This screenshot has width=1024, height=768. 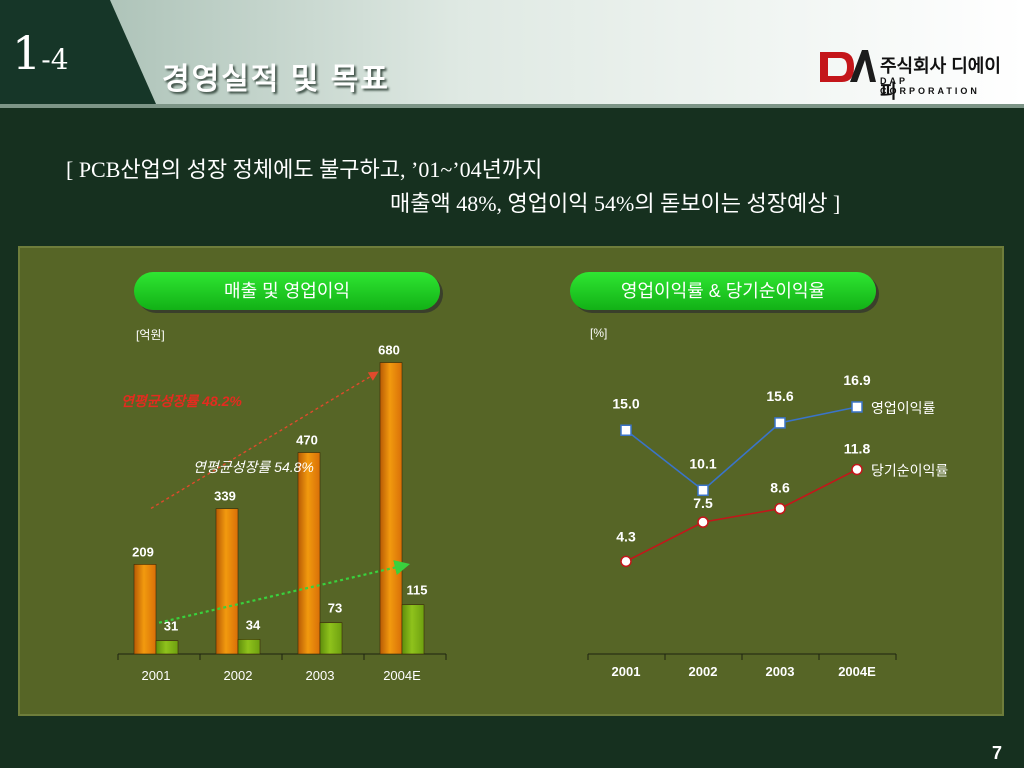 What do you see at coordinates (930, 86) in the screenshot?
I see `logo-subtext: DAP CORPORATION` at bounding box center [930, 86].